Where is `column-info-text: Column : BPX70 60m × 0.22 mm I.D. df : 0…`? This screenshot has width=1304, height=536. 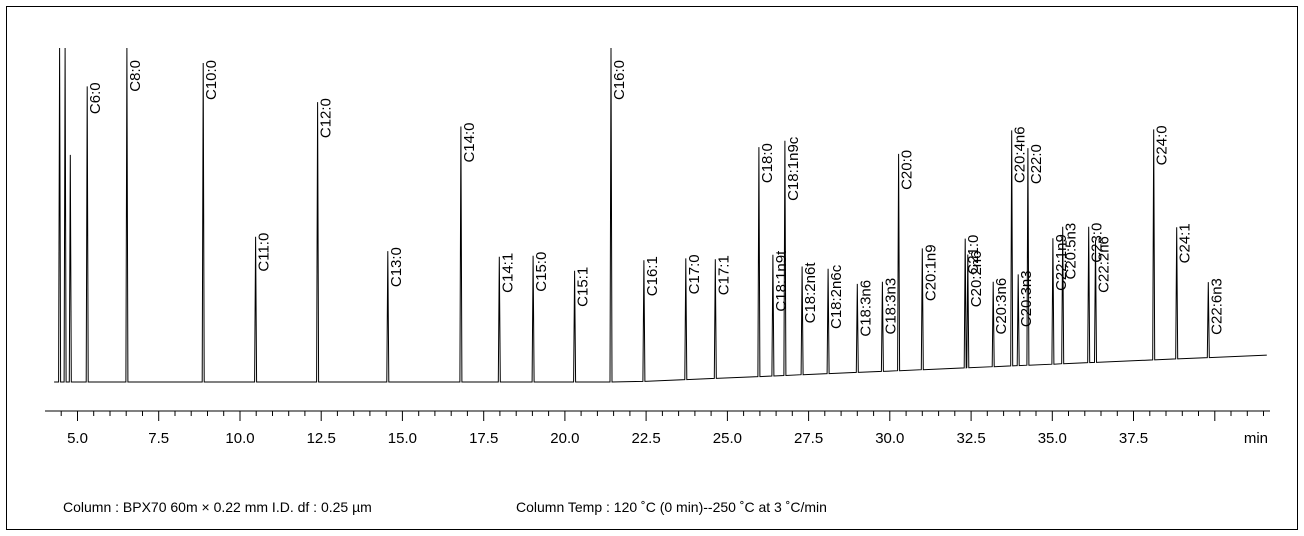
column-info-text: Column : BPX70 60m × 0.22 mm I.D. df : 0… is located at coordinates (217, 507).